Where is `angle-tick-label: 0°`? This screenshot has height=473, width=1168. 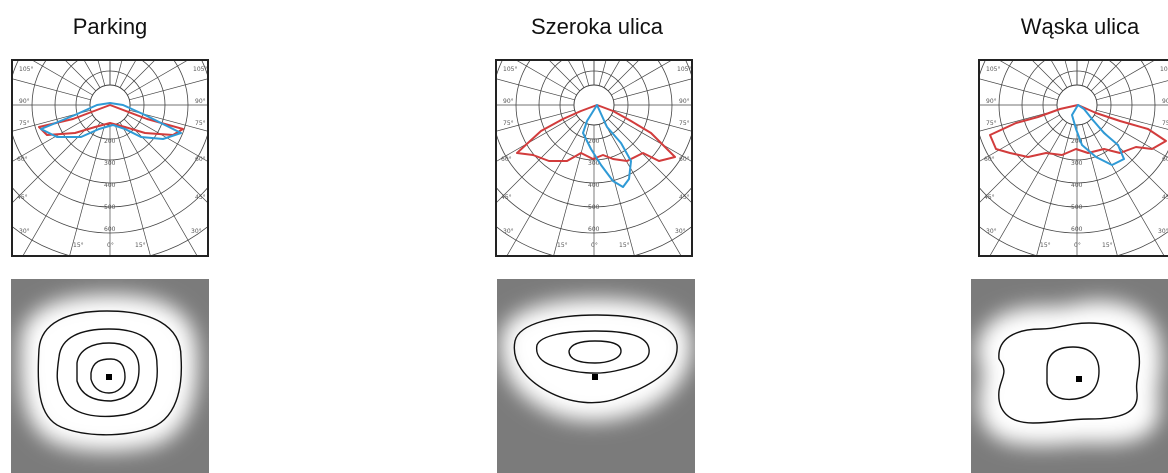 angle-tick-label: 0° is located at coordinates (110, 245).